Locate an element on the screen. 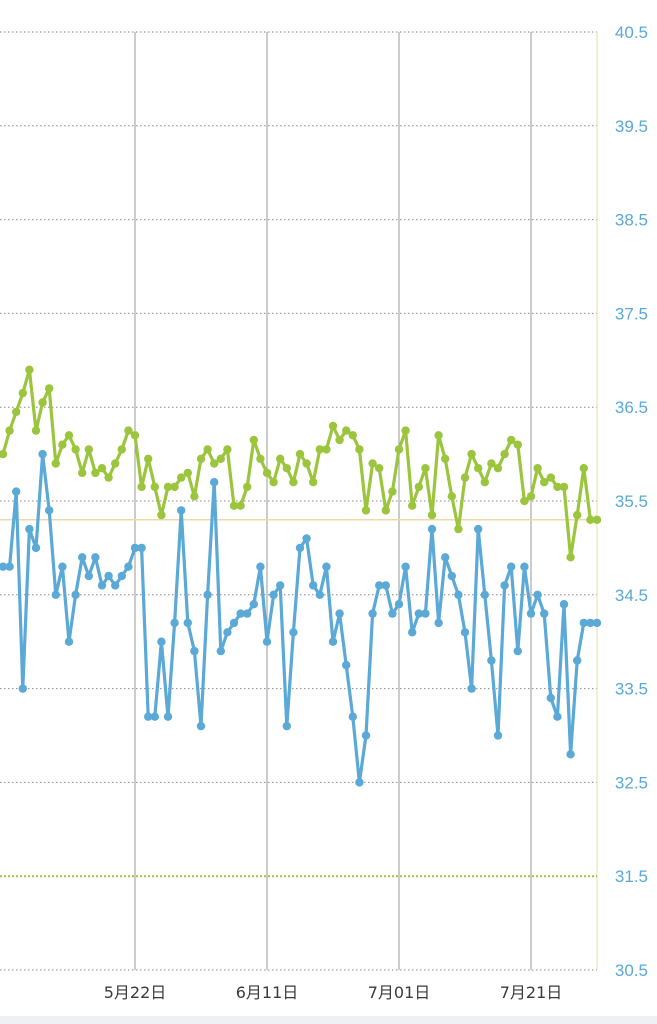 This screenshot has height=1024, width=657. y-tick-label: 39.5 is located at coordinates (631, 126).